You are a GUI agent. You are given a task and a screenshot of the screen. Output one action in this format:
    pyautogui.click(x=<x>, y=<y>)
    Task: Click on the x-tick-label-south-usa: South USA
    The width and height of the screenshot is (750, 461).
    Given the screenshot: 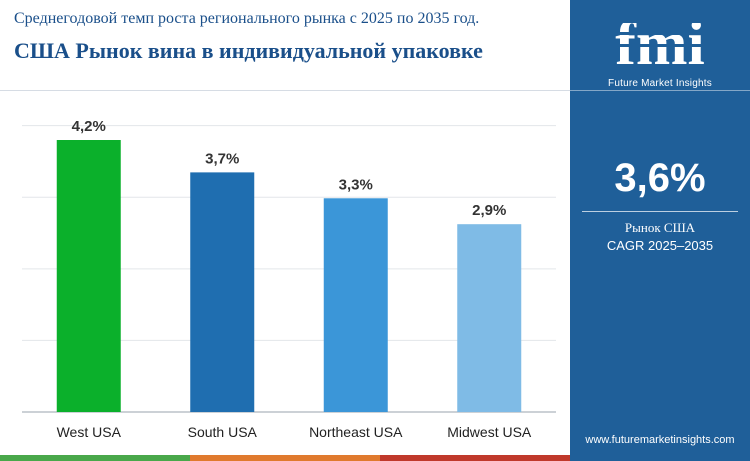 What is the action you would take?
    pyautogui.click(x=223, y=432)
    